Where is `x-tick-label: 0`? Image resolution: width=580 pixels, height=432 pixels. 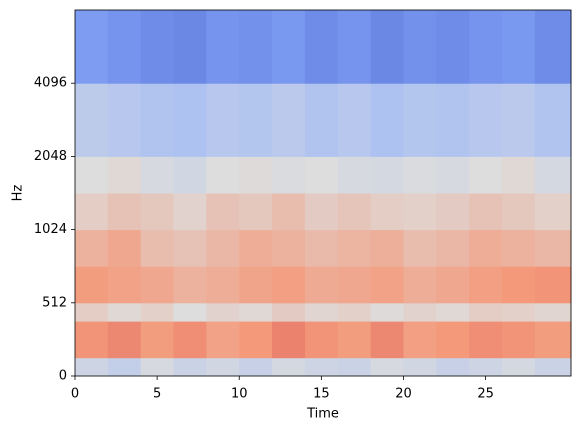
x-tick-label: 0 is located at coordinates (75, 394).